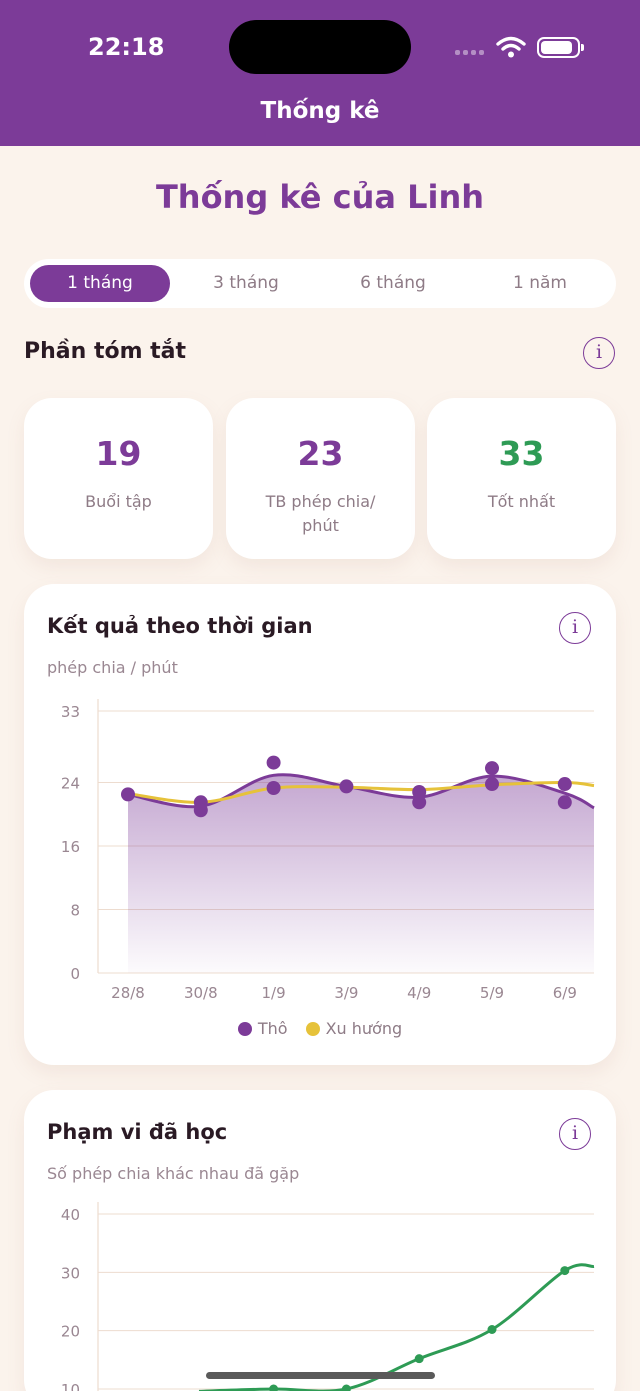  What do you see at coordinates (492, 993) in the screenshot?
I see `x-tick-label: 5/9` at bounding box center [492, 993].